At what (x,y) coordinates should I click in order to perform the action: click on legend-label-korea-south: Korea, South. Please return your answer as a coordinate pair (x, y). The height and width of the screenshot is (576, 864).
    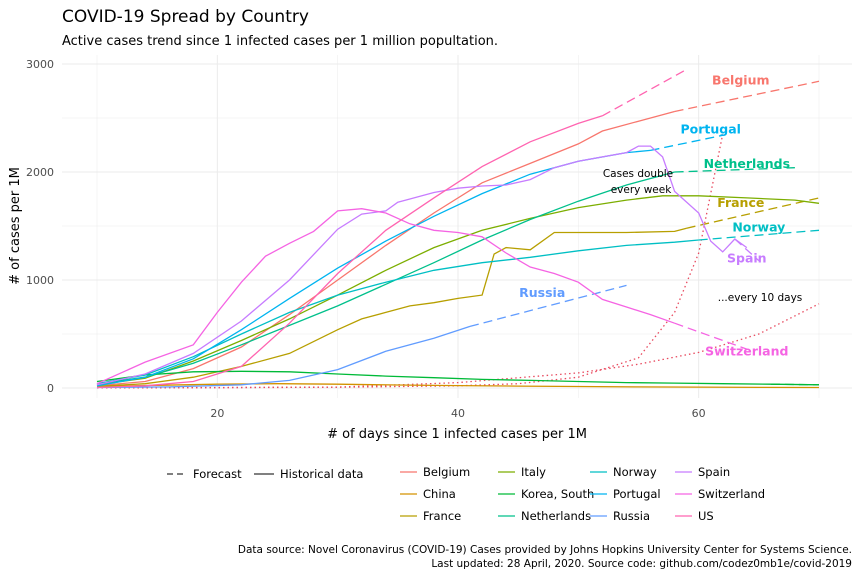
    Looking at the image, I should click on (557, 494).